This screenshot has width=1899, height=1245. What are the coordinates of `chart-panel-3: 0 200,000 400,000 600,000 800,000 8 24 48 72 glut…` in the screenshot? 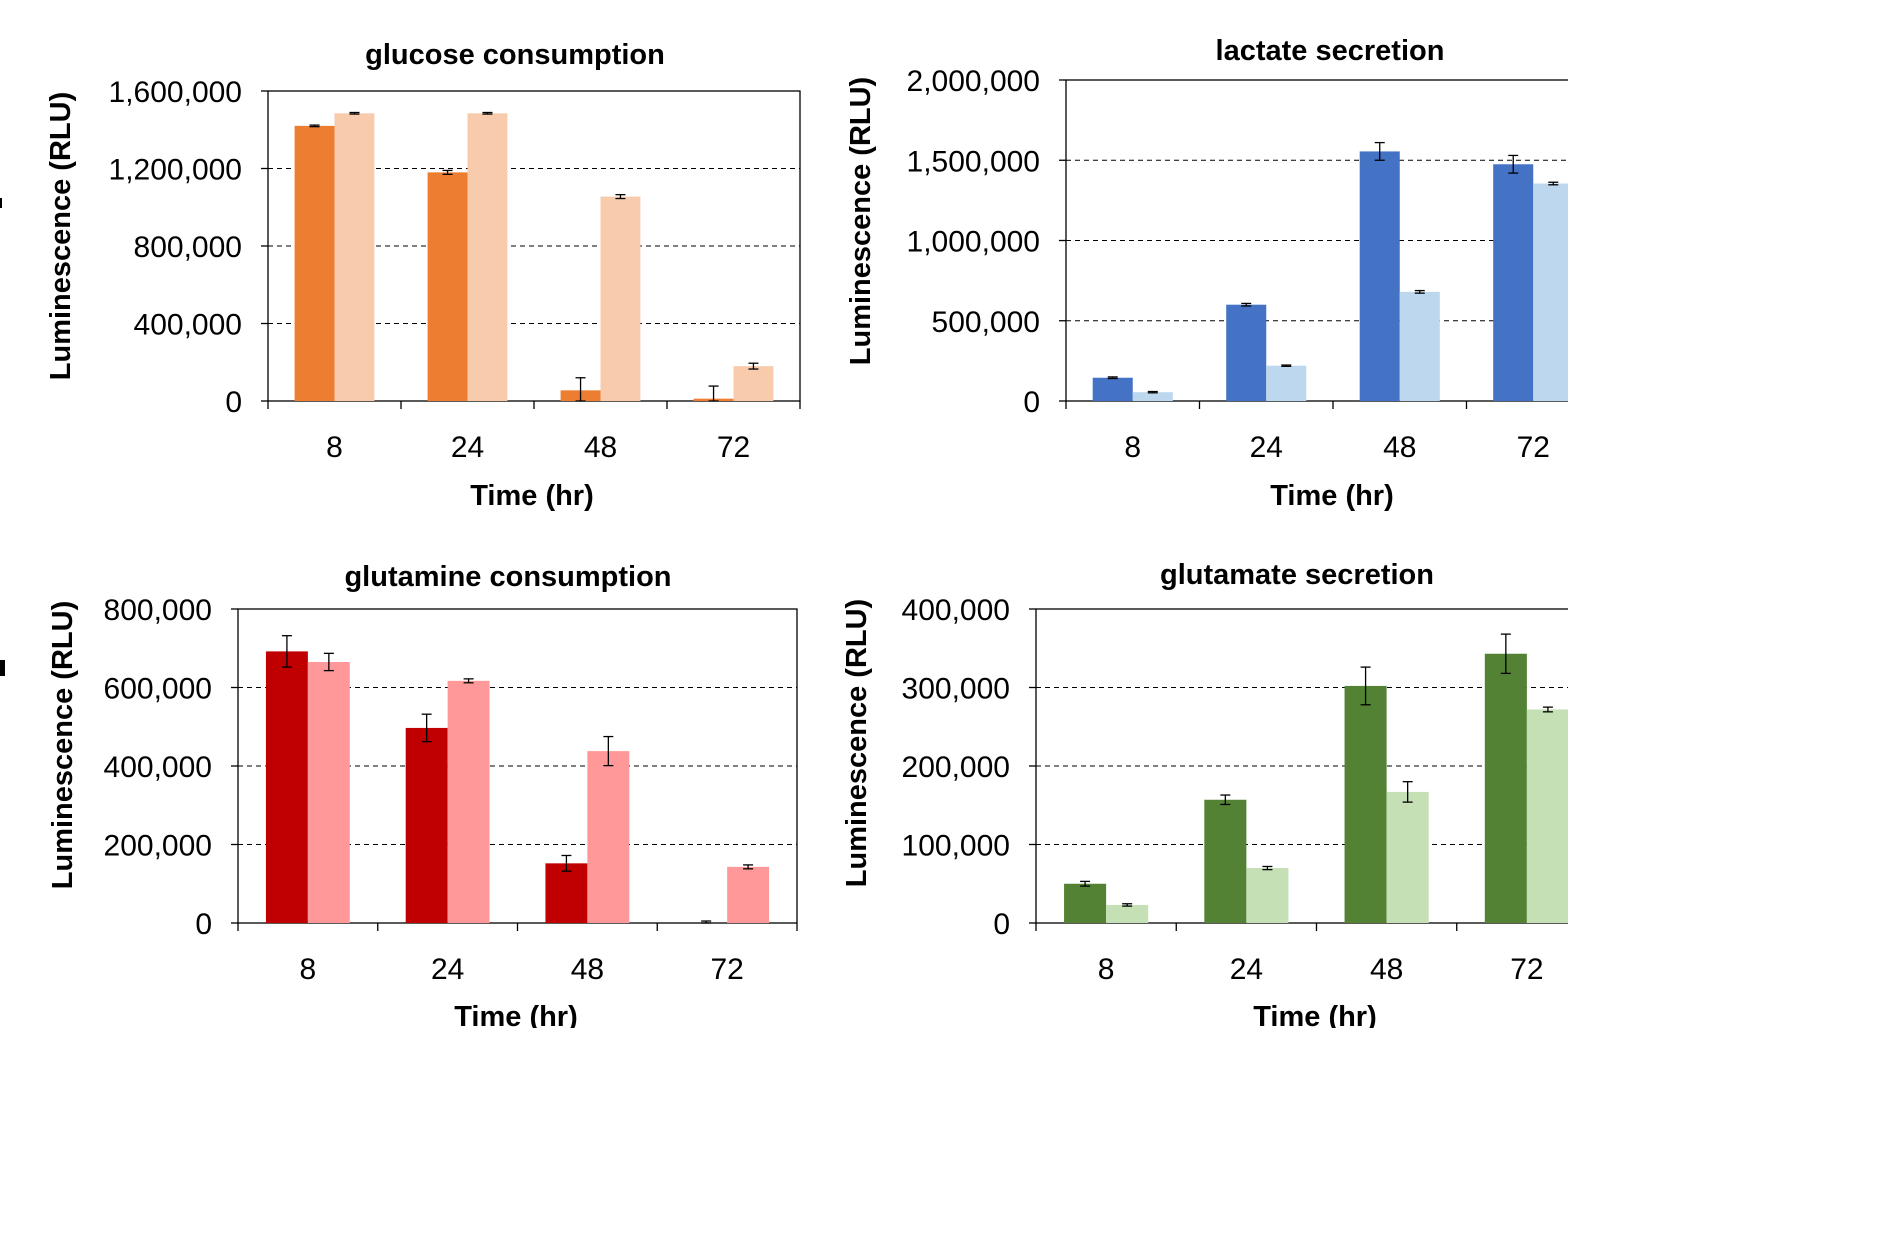 It's located at (422, 794).